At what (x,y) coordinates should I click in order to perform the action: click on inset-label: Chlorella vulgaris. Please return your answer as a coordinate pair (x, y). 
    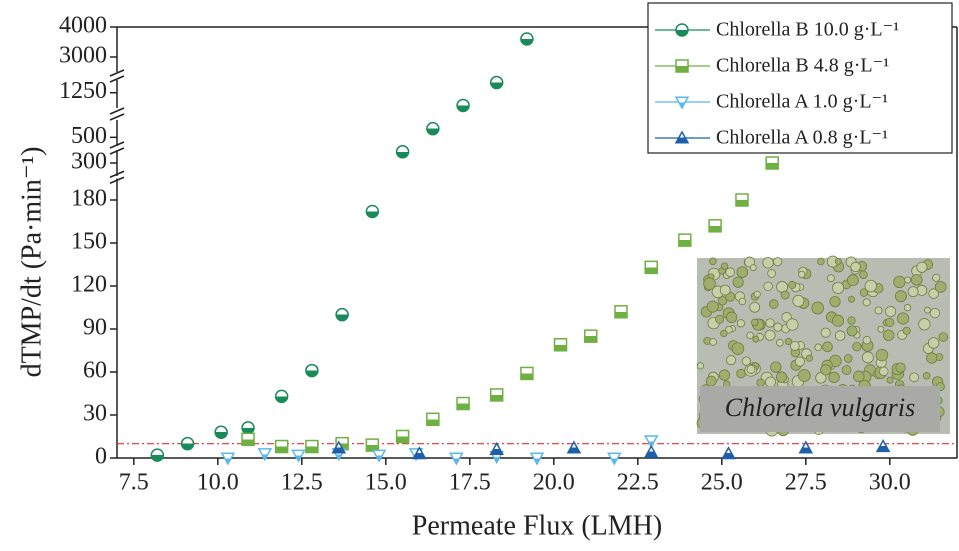
    Looking at the image, I should click on (820, 407).